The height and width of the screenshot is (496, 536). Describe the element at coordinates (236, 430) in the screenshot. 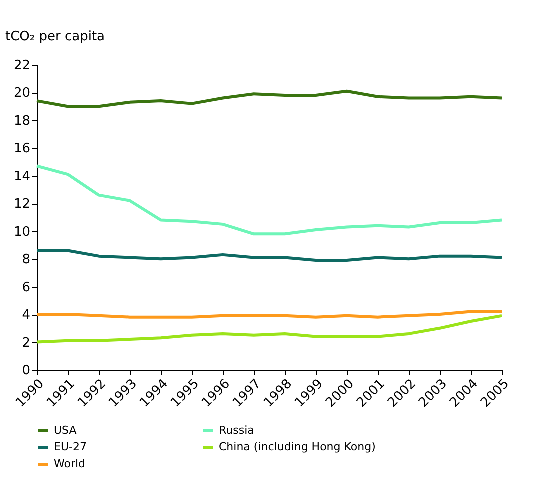

I see `legend-label: Russia` at that location.